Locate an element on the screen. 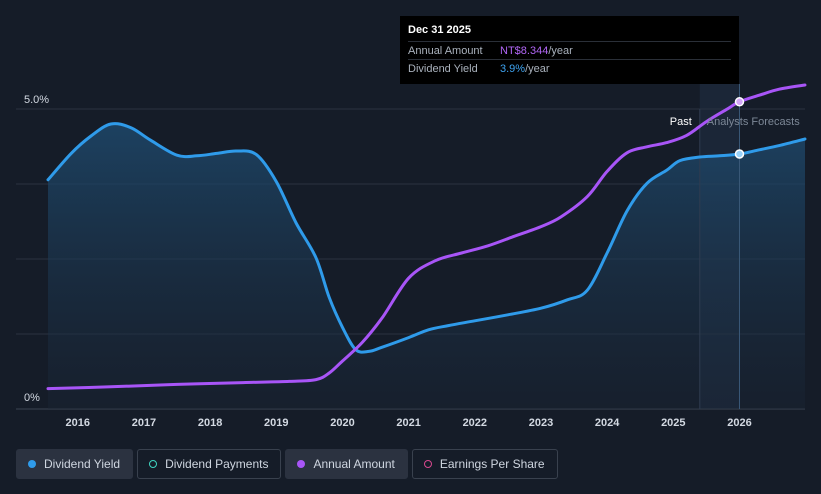 Image resolution: width=821 pixels, height=494 pixels. tooltip-value: NT$8.344 is located at coordinates (524, 50).